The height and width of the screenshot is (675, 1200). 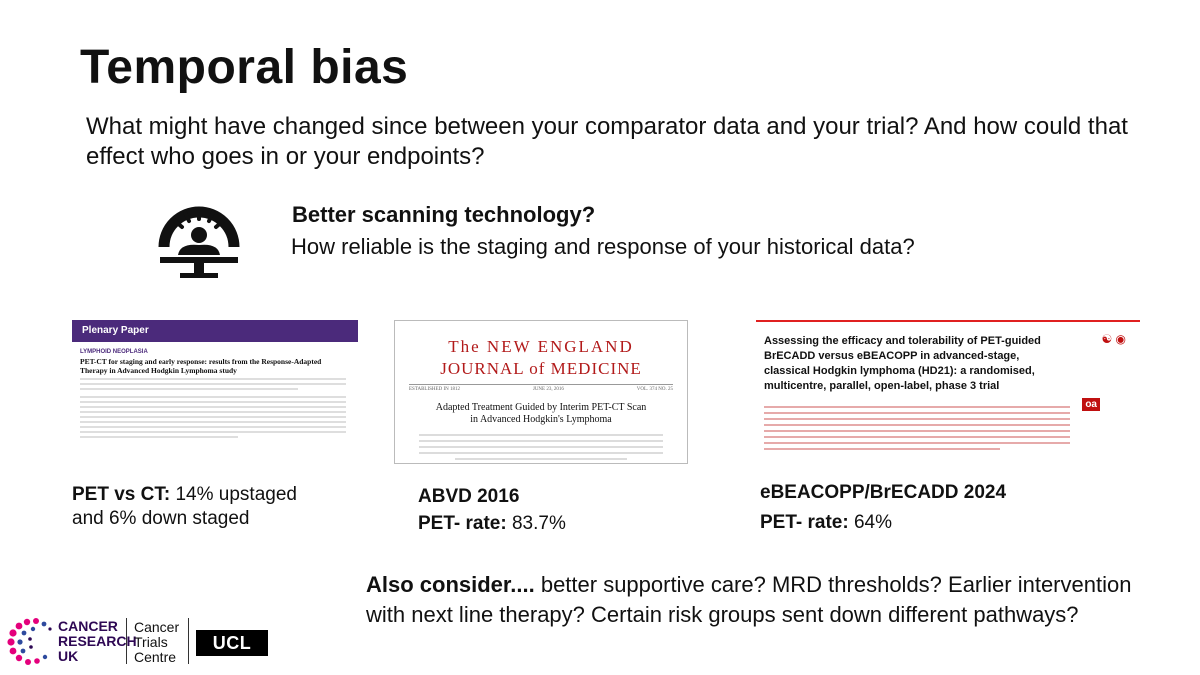 I want to click on paper2-rate-value: 83.7%, so click(x=536, y=523).